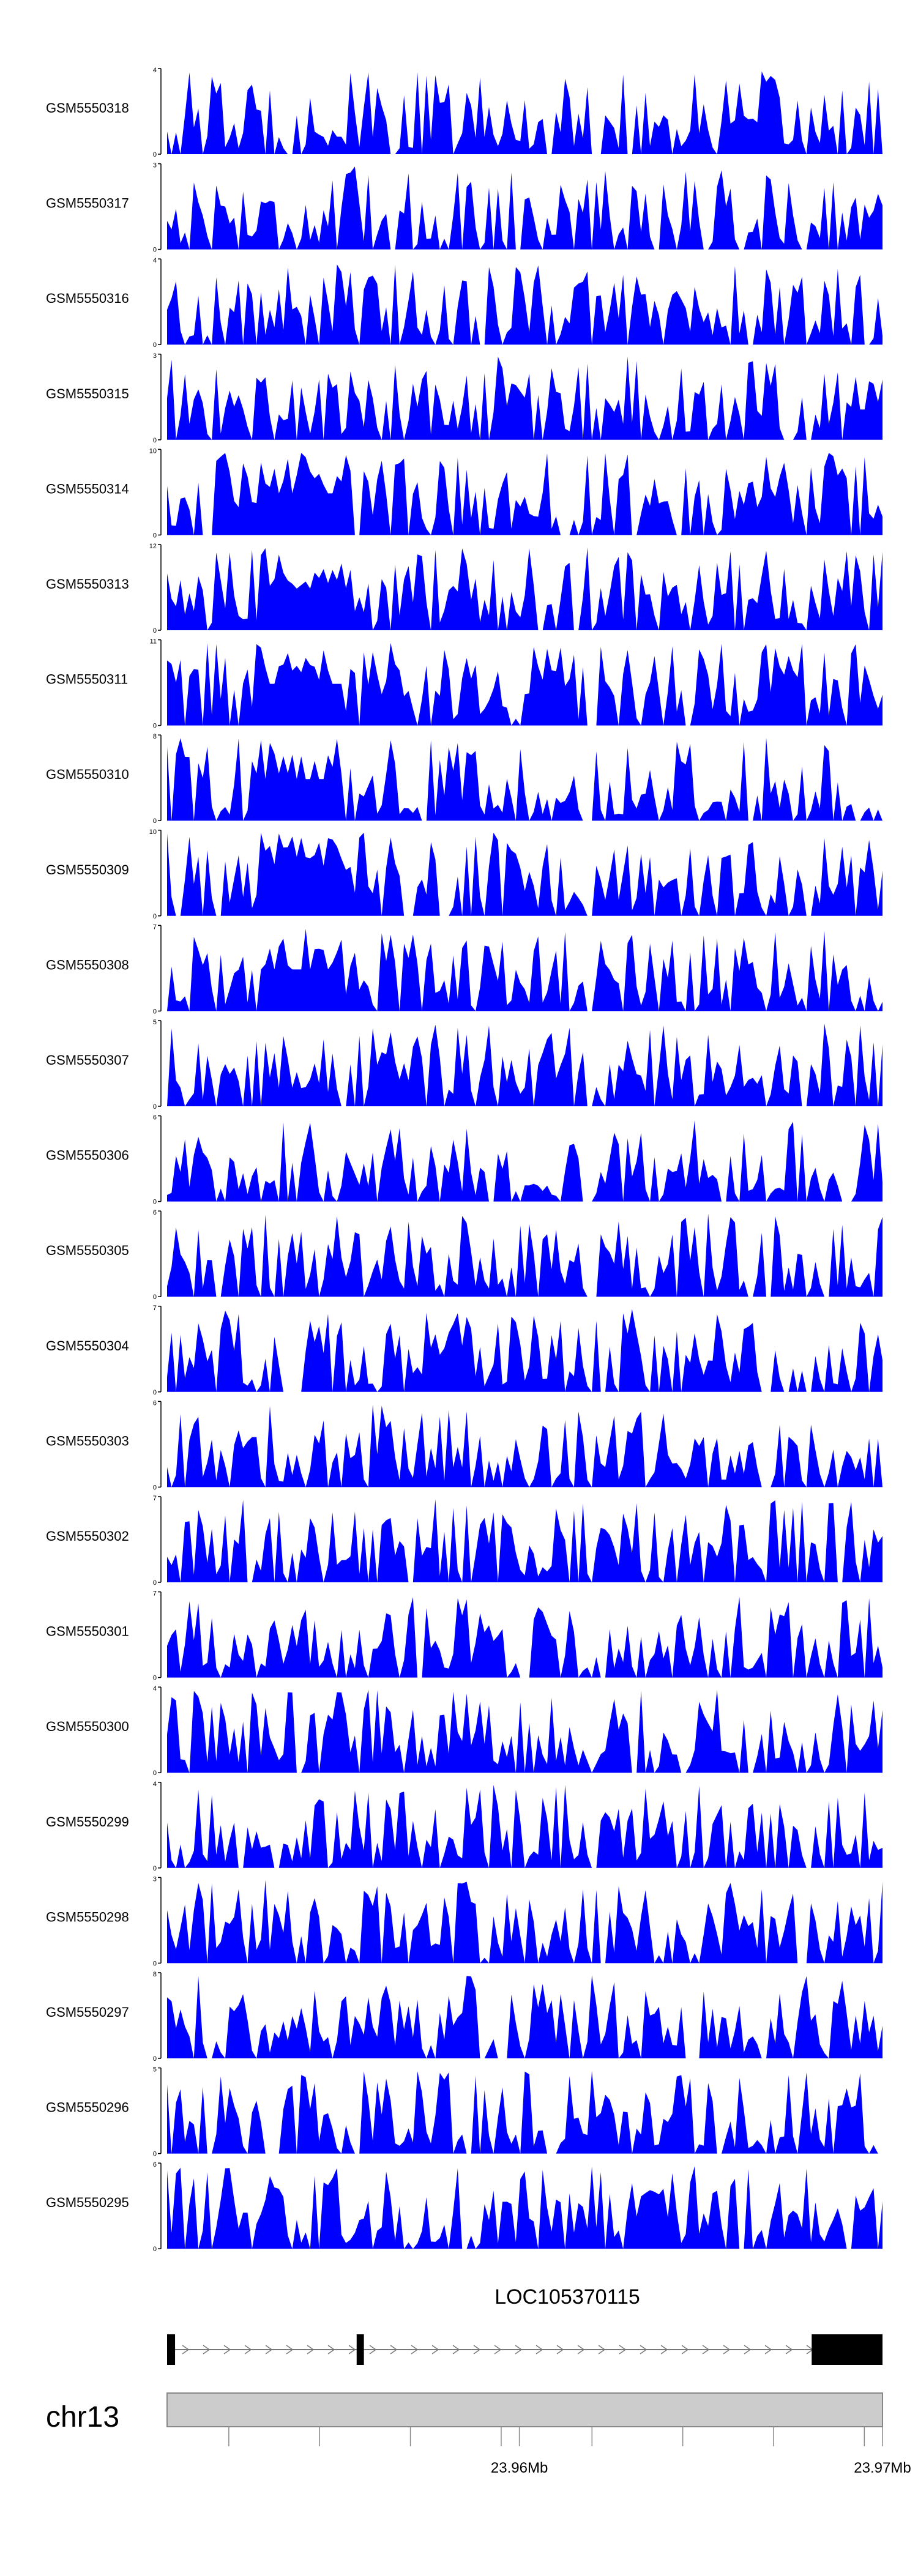 This screenshot has width=918, height=2576. What do you see at coordinates (87, 870) in the screenshot?
I see `track-label: GSM5550309` at bounding box center [87, 870].